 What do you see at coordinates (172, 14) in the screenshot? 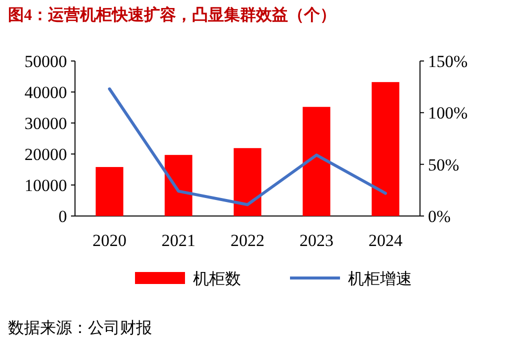
I see `chart-title: 图4：运营机柜快速扩容，凸显集群效益（个）` at bounding box center [172, 14].